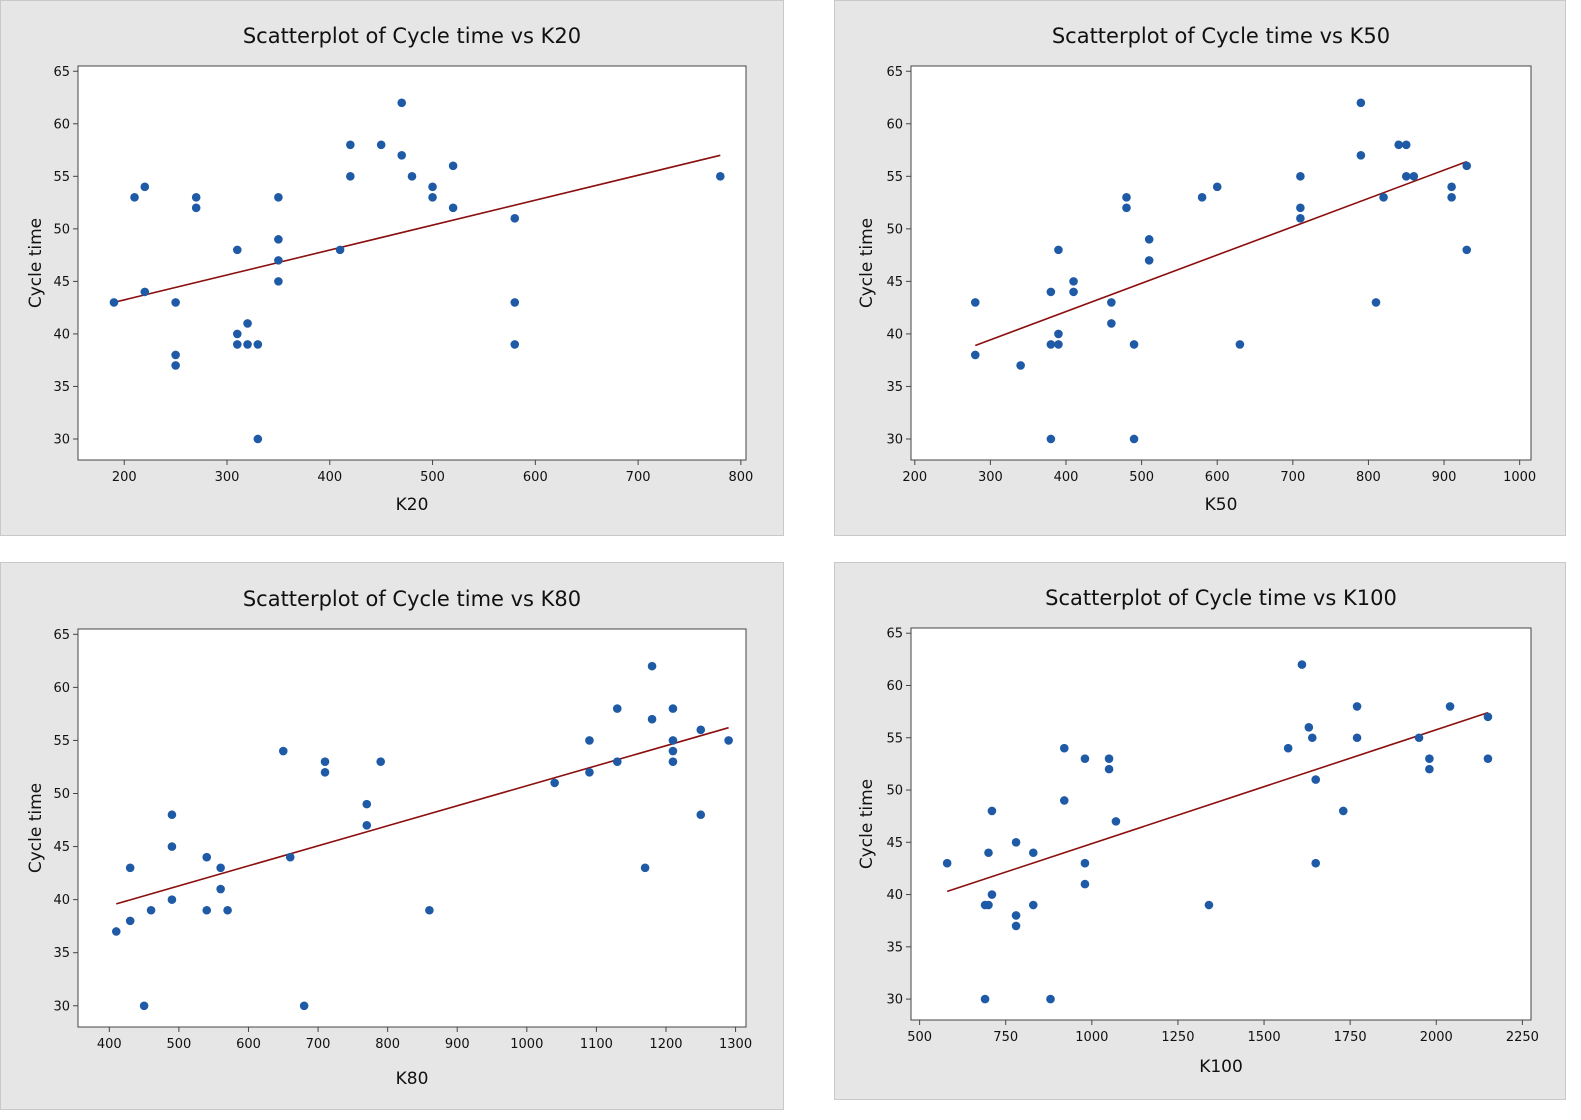  Describe the element at coordinates (1221, 36) in the screenshot. I see `chart-title: Scatterplot of Cycle time vs K50` at that location.